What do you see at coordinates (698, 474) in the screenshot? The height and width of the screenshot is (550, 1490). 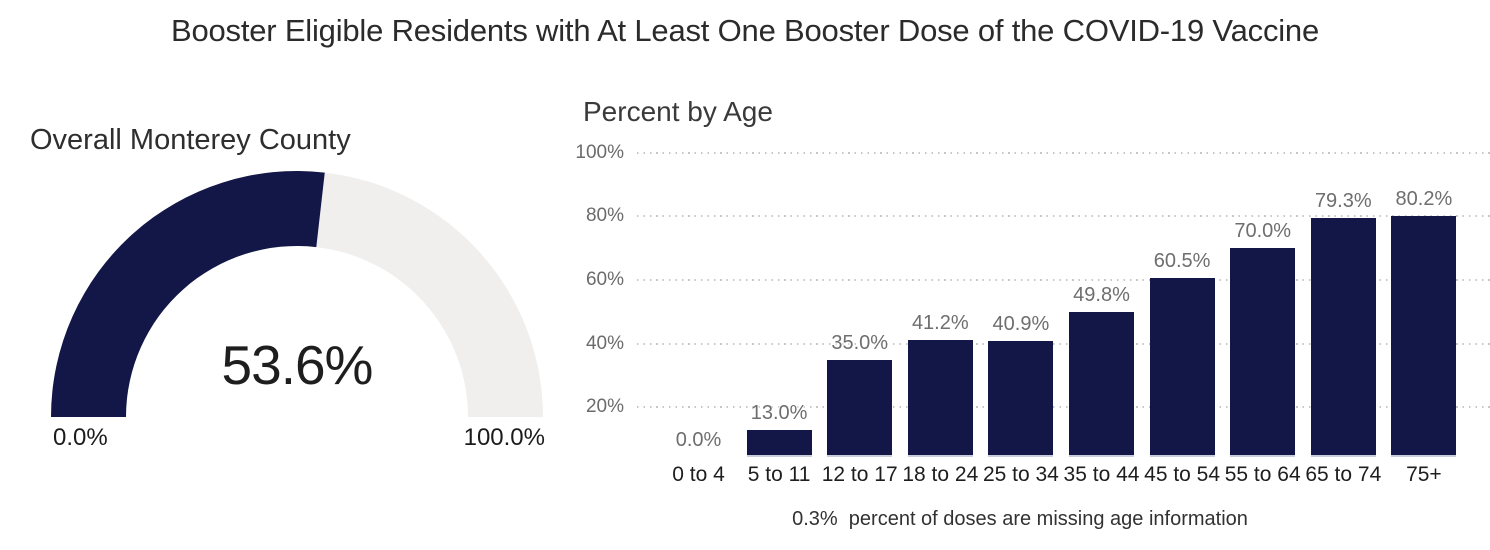 I see `x-axis-label: 0 to 4` at bounding box center [698, 474].